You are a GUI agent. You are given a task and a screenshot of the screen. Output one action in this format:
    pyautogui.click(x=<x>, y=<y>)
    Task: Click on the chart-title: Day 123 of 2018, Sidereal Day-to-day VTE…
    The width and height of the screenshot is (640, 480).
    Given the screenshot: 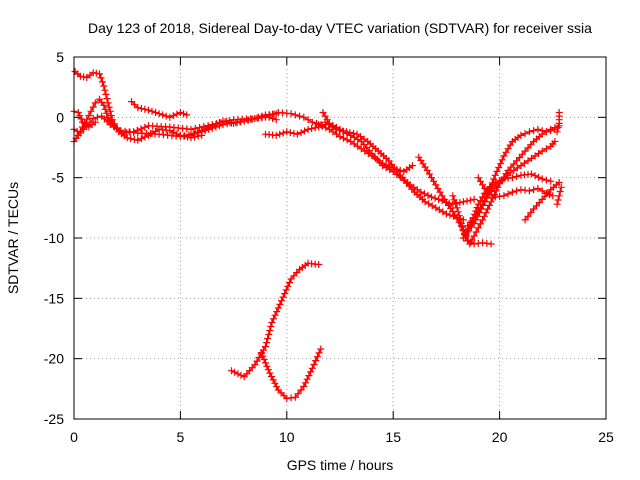 What is the action you would take?
    pyautogui.click(x=340, y=28)
    